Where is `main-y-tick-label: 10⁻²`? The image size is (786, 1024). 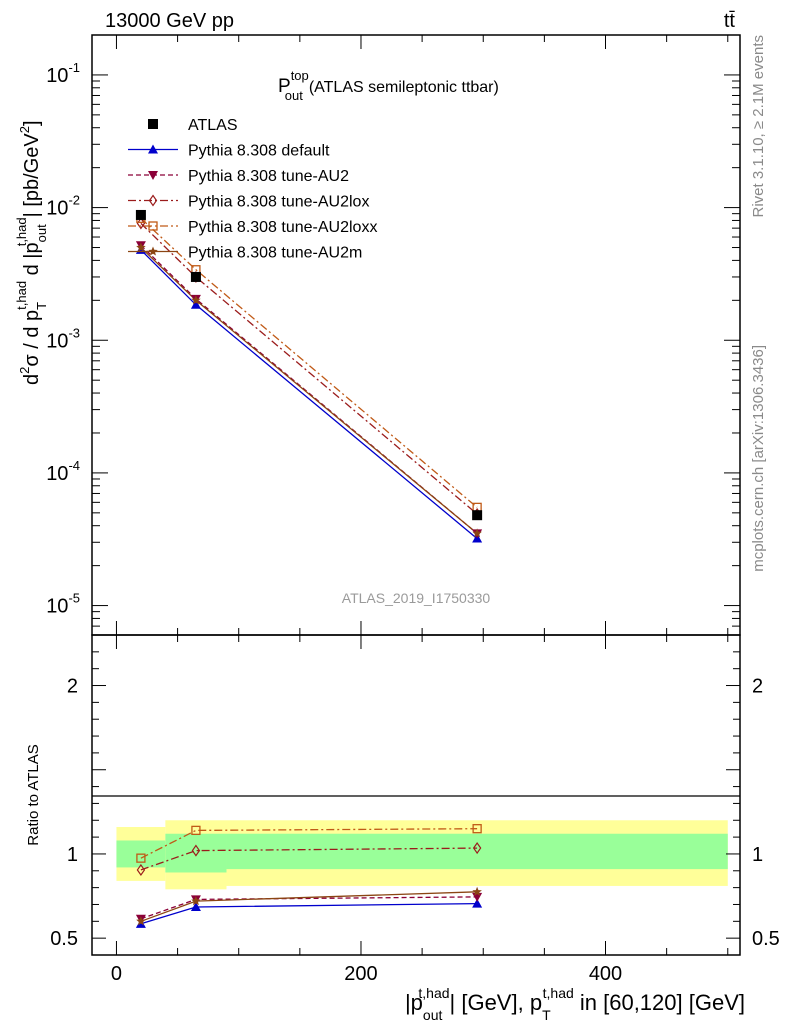 main-y-tick-label: 10⁻² is located at coordinates (63, 206).